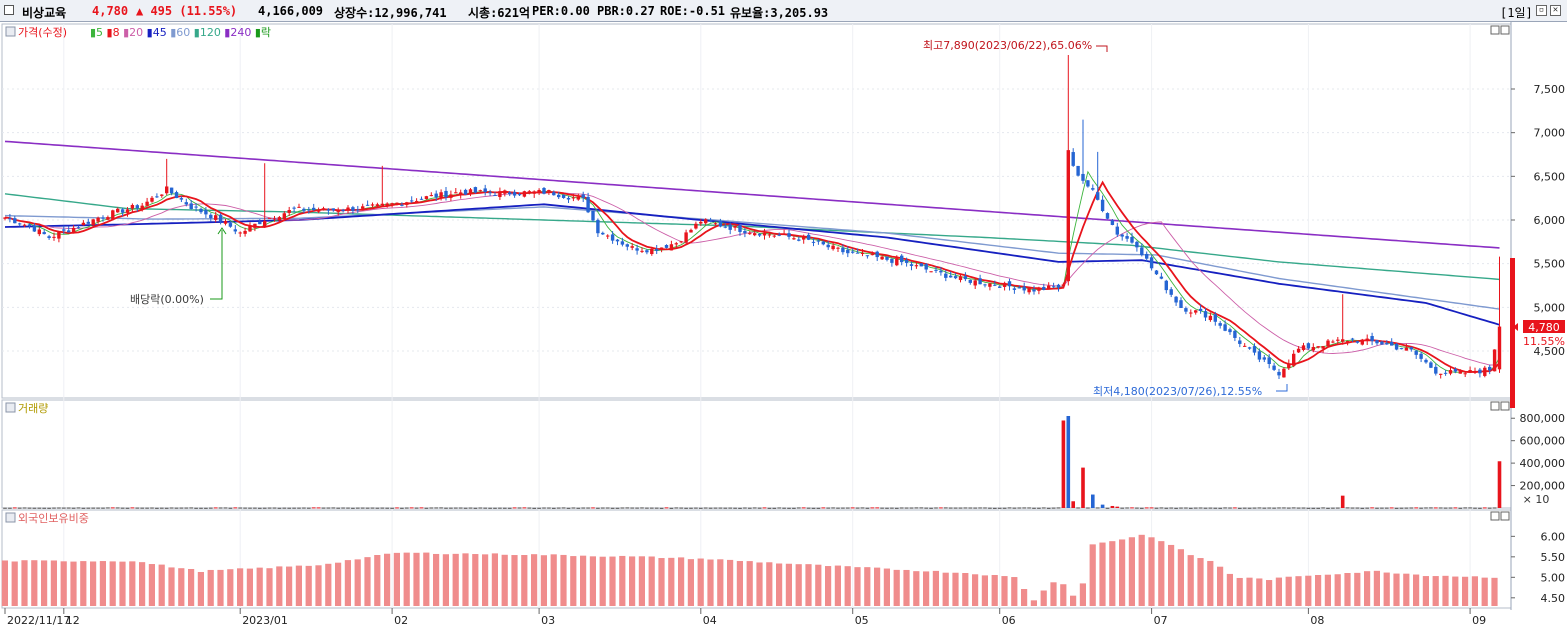  What do you see at coordinates (1500, 273) in the screenshot?
I see `panel-controls` at bounding box center [1500, 273].